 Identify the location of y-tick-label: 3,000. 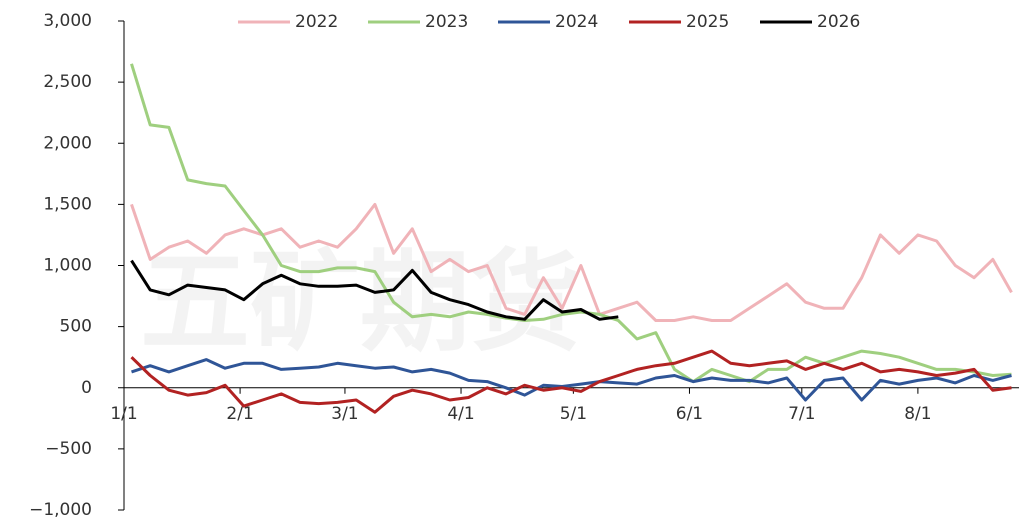
(67, 21).